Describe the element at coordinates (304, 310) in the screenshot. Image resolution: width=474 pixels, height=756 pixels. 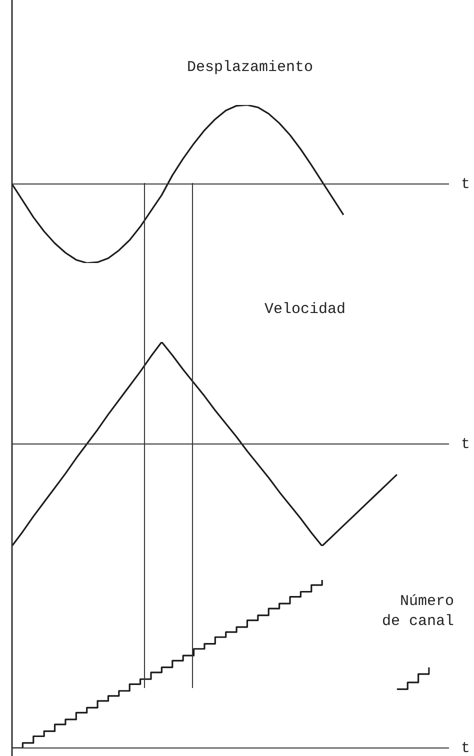
I see `chart-title: Velocidad` at that location.